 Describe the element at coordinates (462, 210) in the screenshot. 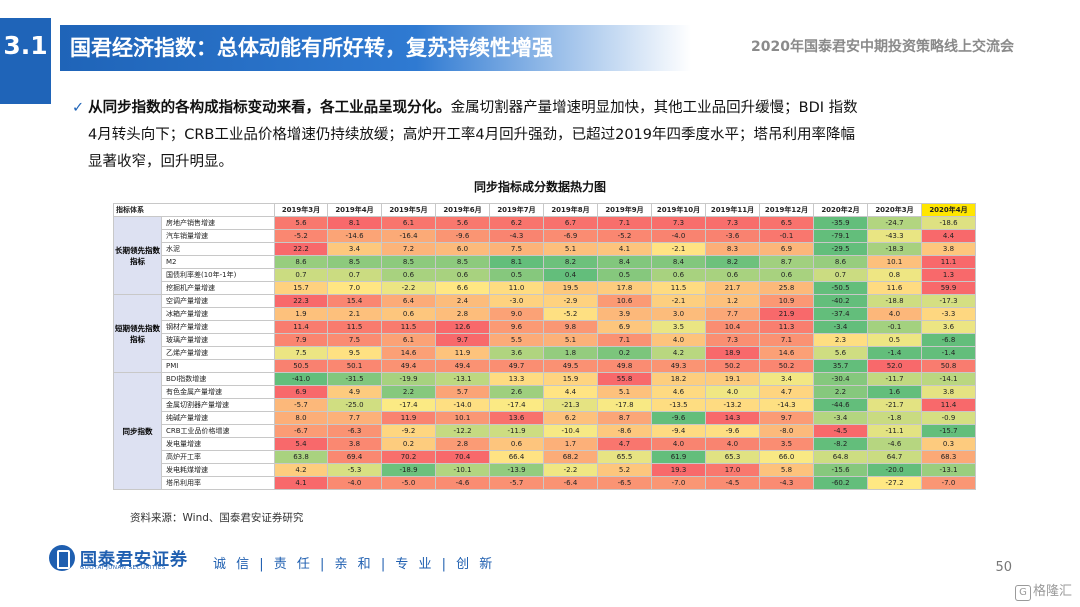

I see `column-header: 2019年6月` at that location.